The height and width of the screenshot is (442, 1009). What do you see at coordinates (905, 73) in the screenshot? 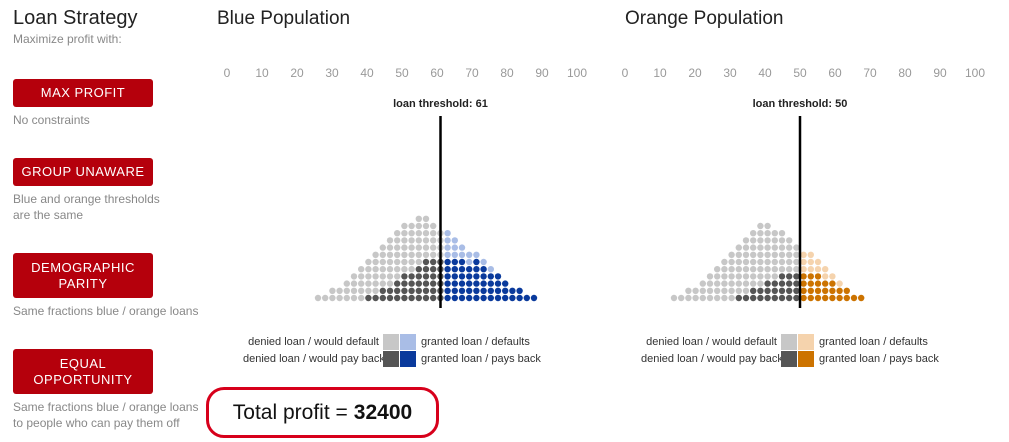
I see `axis-tick-label: 80` at bounding box center [905, 73].